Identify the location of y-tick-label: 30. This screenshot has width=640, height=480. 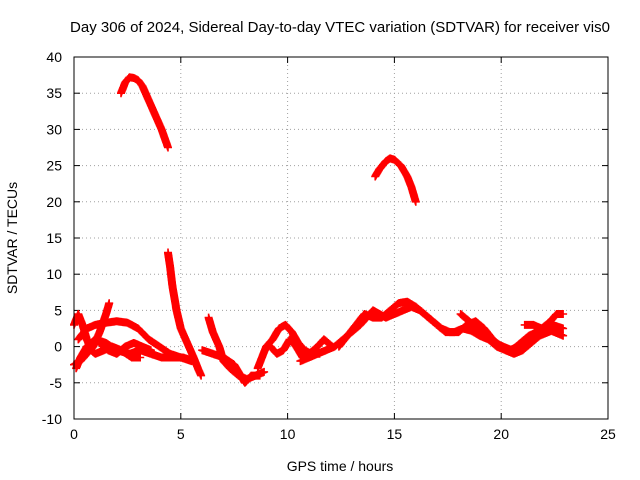
(54, 129).